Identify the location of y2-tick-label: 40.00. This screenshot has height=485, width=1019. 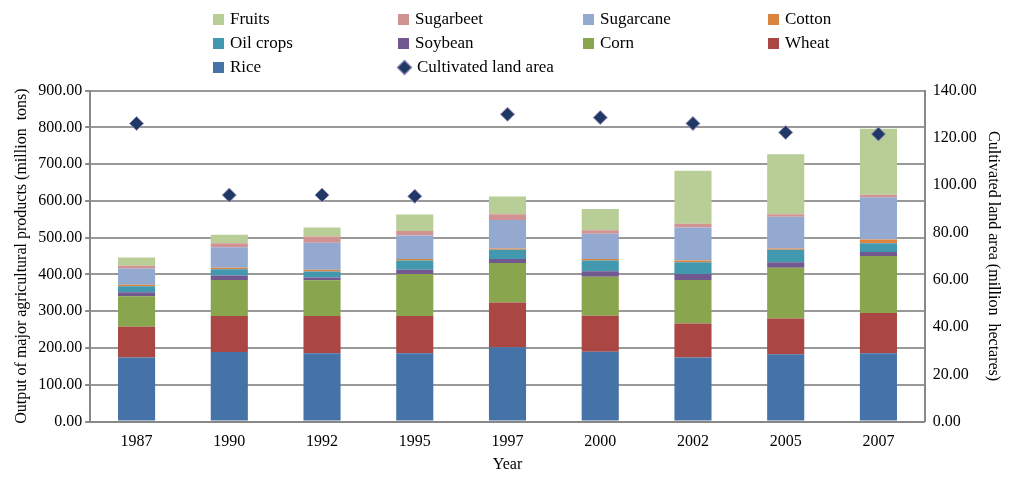
(950, 326).